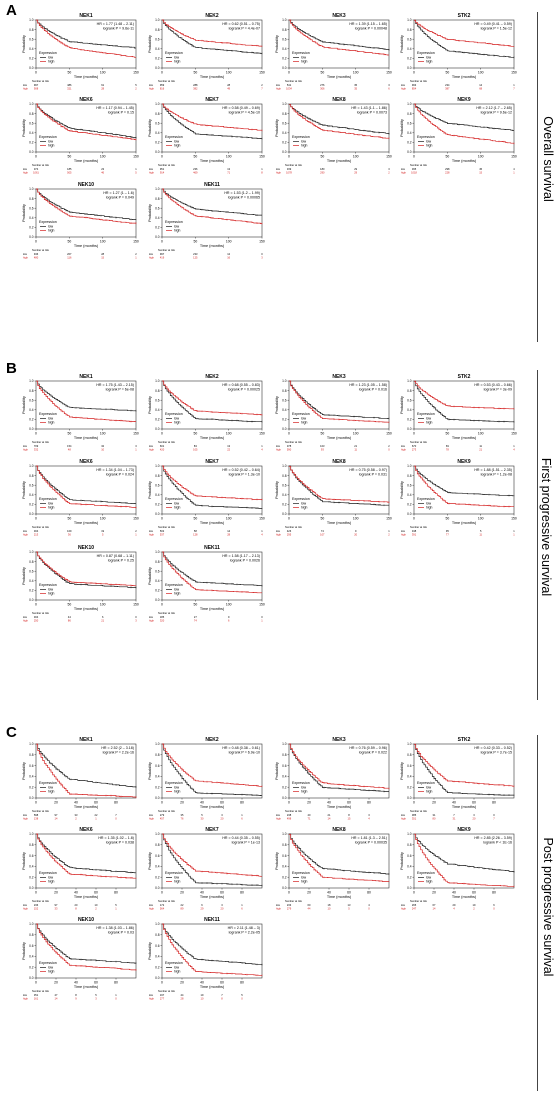 This screenshot has height=1111, width=555. Describe the element at coordinates (136, 535) in the screenshot. I see `risk-count-high: 1` at that location.